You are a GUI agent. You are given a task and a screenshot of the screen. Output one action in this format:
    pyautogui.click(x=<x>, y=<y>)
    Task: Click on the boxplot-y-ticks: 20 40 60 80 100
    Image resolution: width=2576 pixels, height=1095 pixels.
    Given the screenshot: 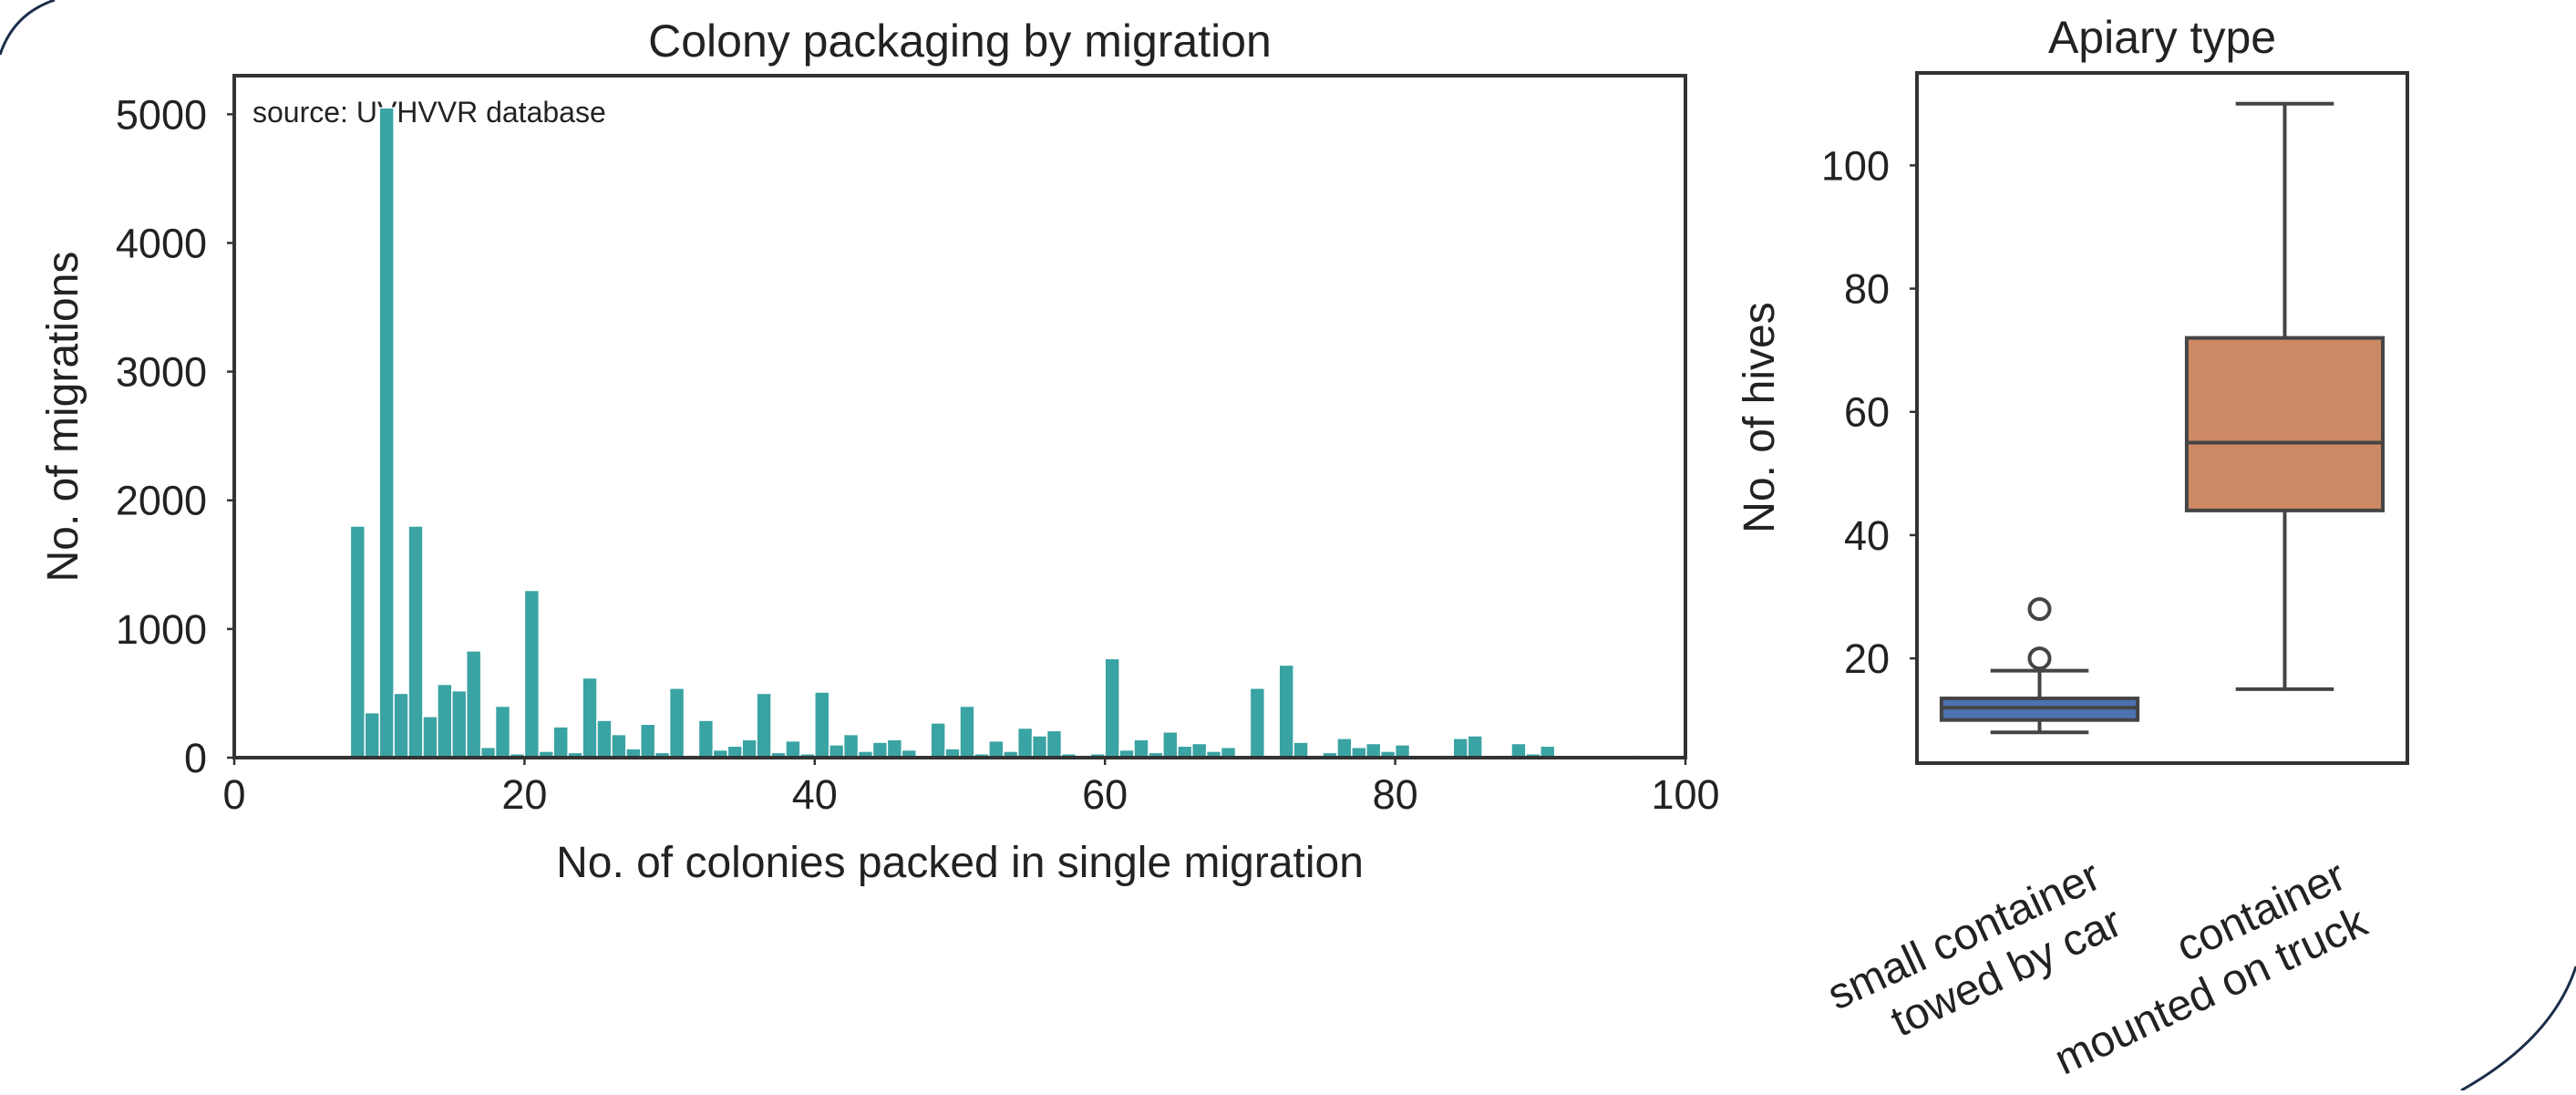 What is the action you would take?
    pyautogui.click(x=1869, y=412)
    